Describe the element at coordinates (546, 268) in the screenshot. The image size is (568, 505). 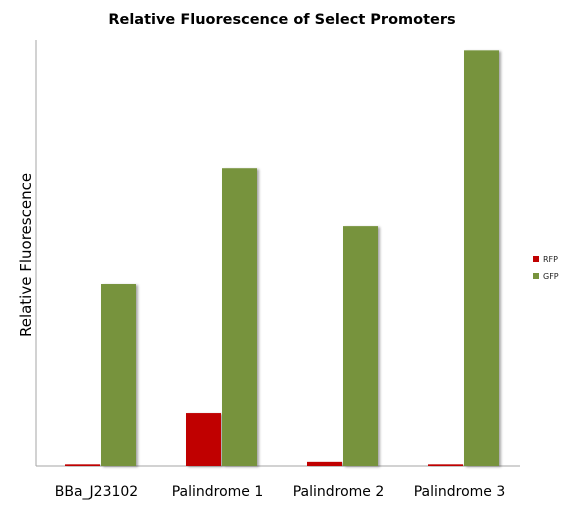
I see `legend: RFP GFP` at that location.